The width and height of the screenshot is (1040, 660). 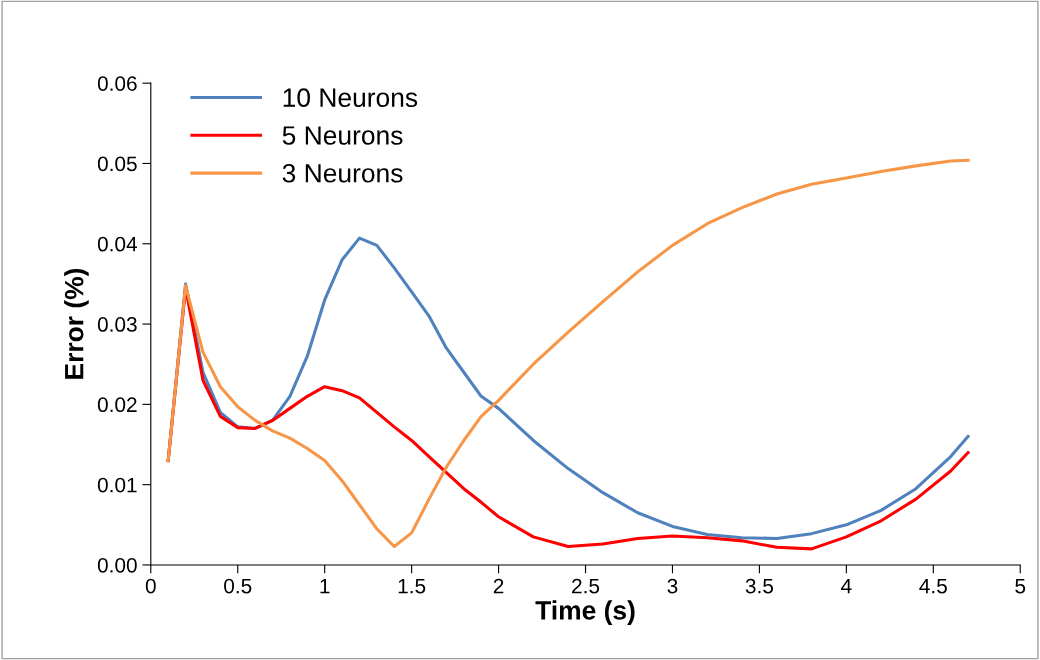 I want to click on y-tick-label: 0.01, so click(x=117, y=485).